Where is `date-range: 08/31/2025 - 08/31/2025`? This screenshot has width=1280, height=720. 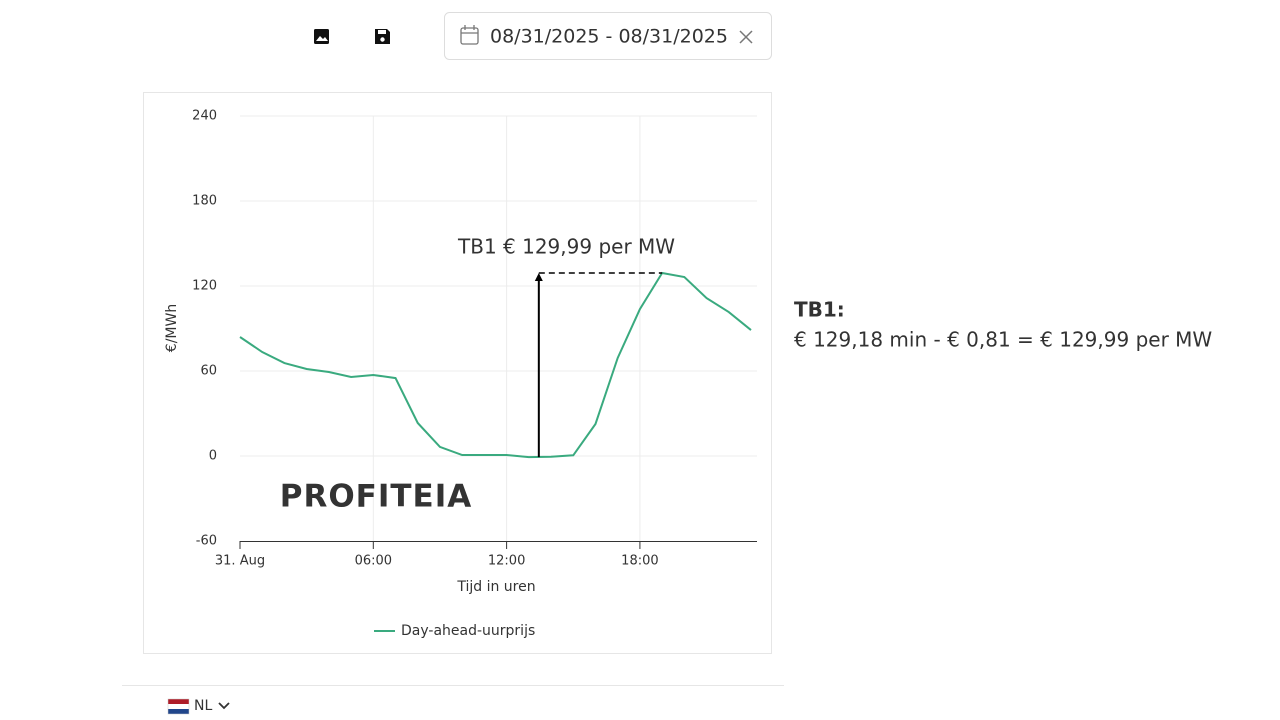
date-range: 08/31/2025 - 08/31/2025 is located at coordinates (609, 37).